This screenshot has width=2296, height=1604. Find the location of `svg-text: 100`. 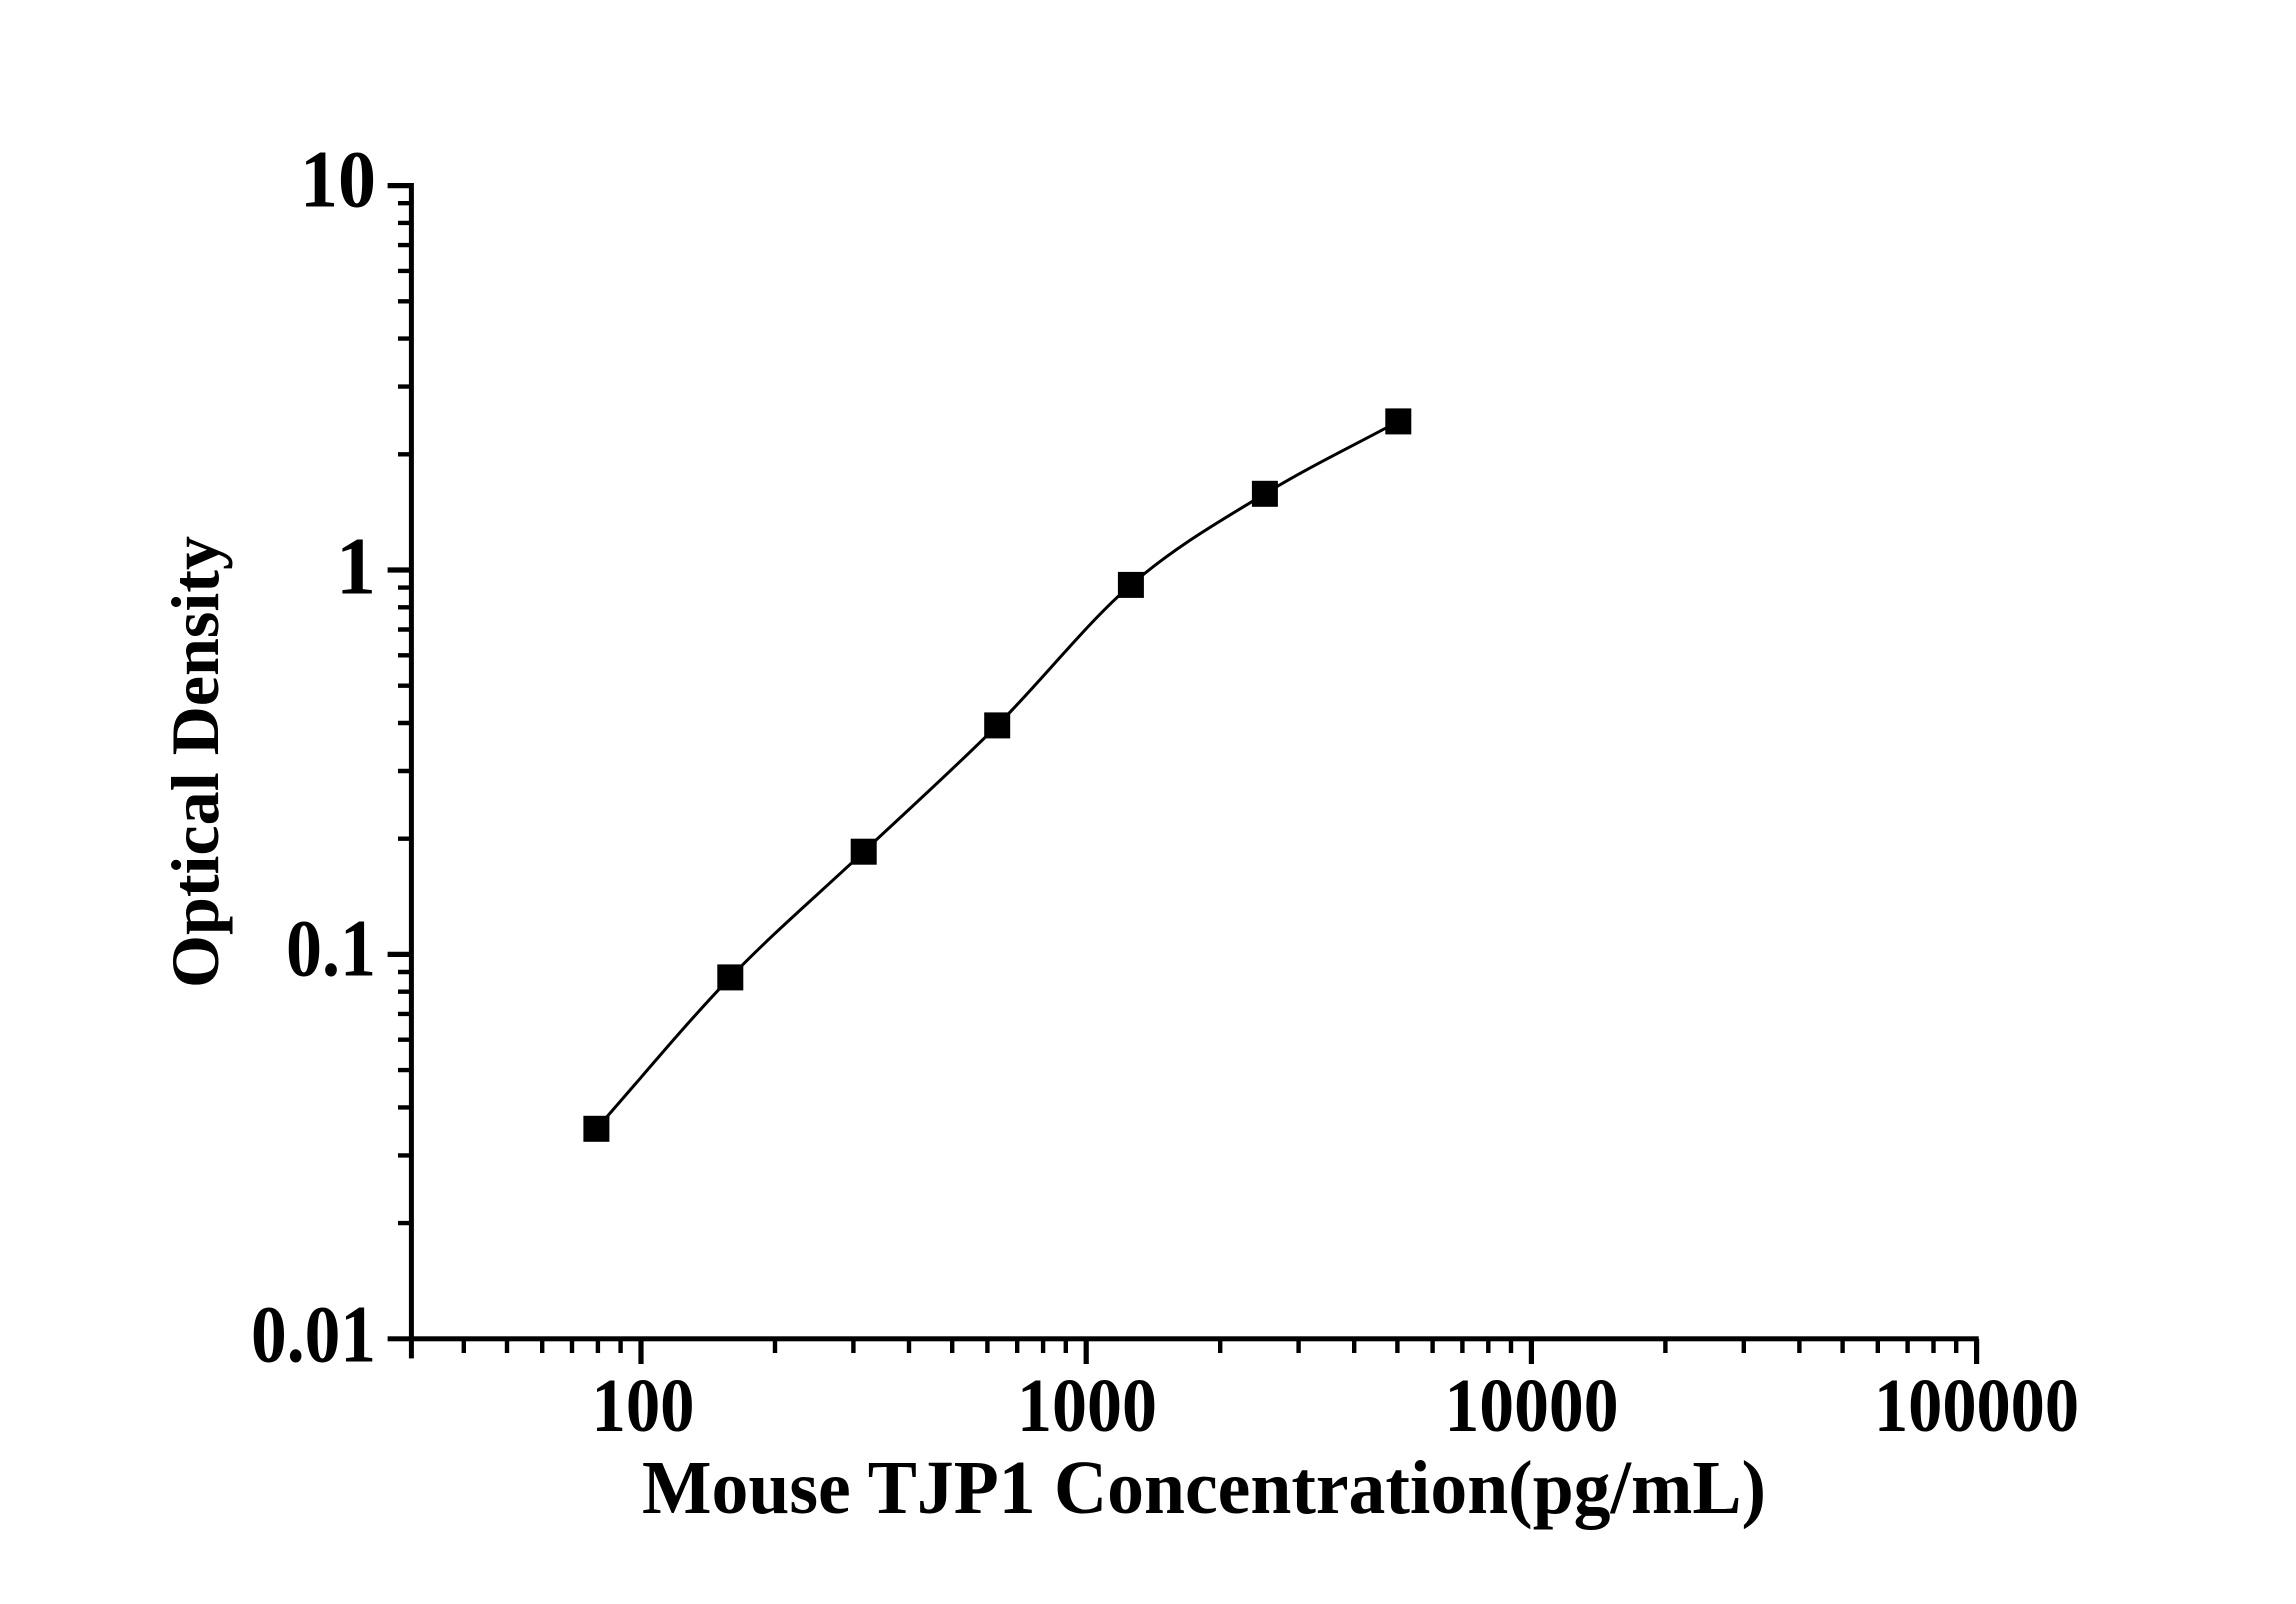

svg-text: 100 is located at coordinates (643, 1406).